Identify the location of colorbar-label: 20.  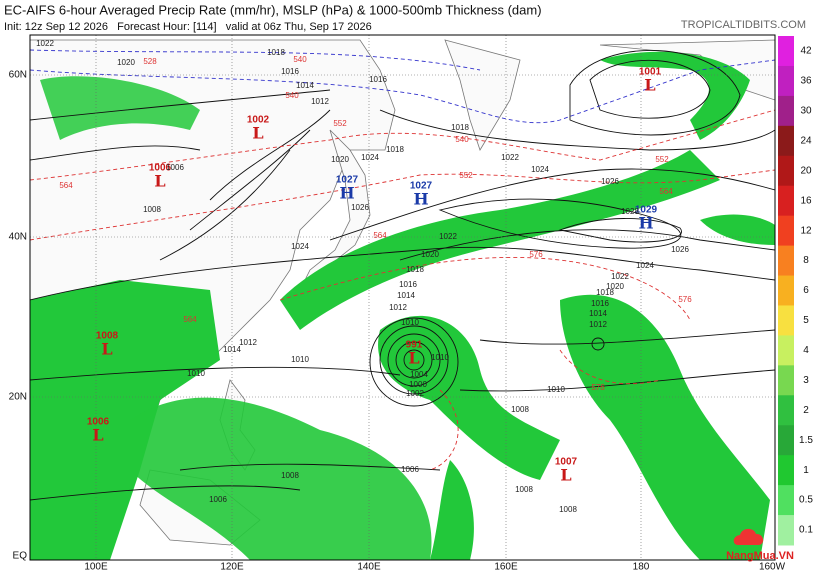
(806, 170).